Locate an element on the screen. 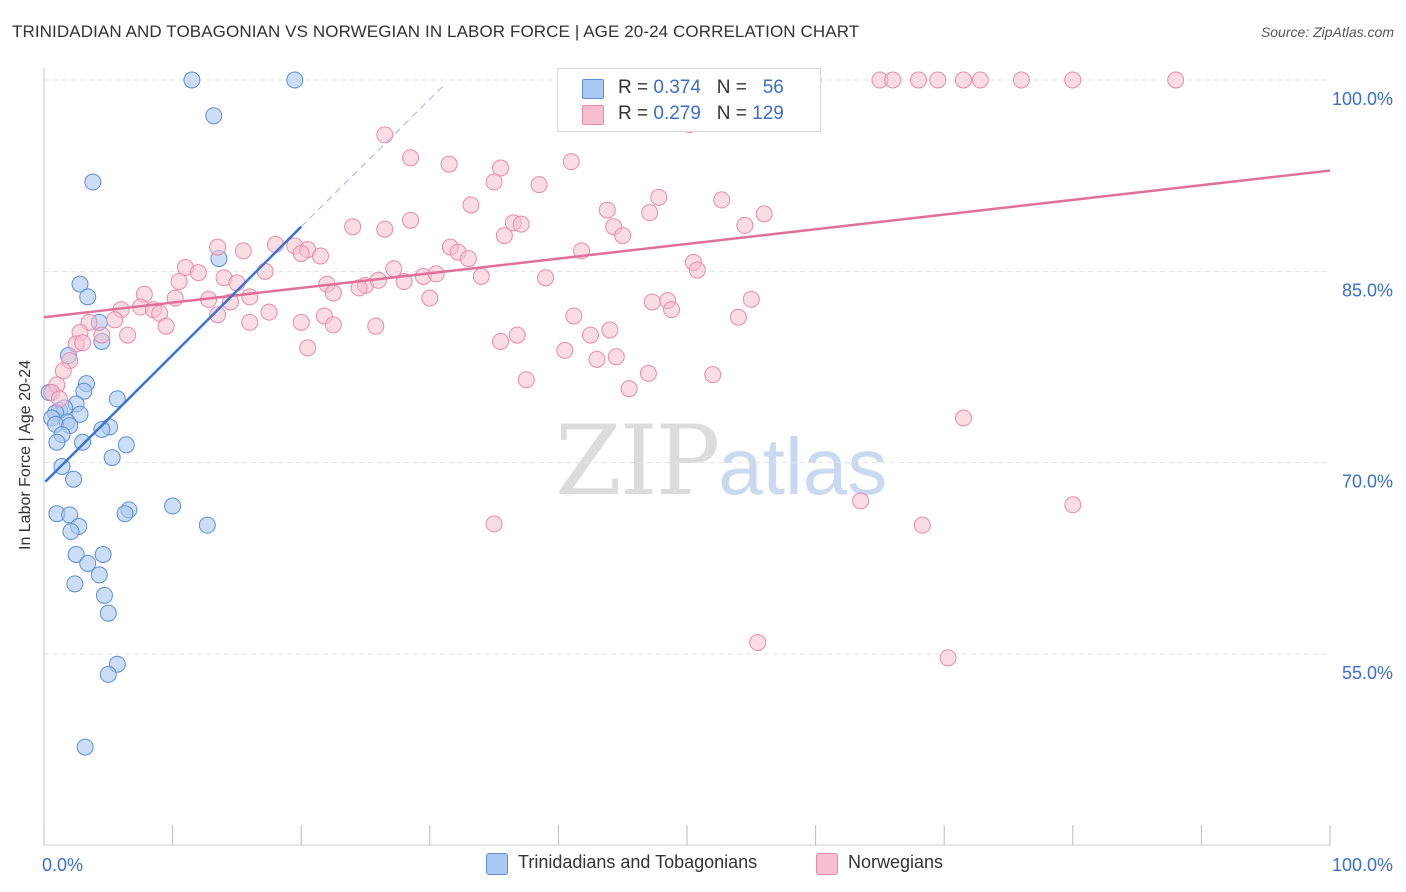  trinidadians-trend-line is located at coordinates (173, 354).